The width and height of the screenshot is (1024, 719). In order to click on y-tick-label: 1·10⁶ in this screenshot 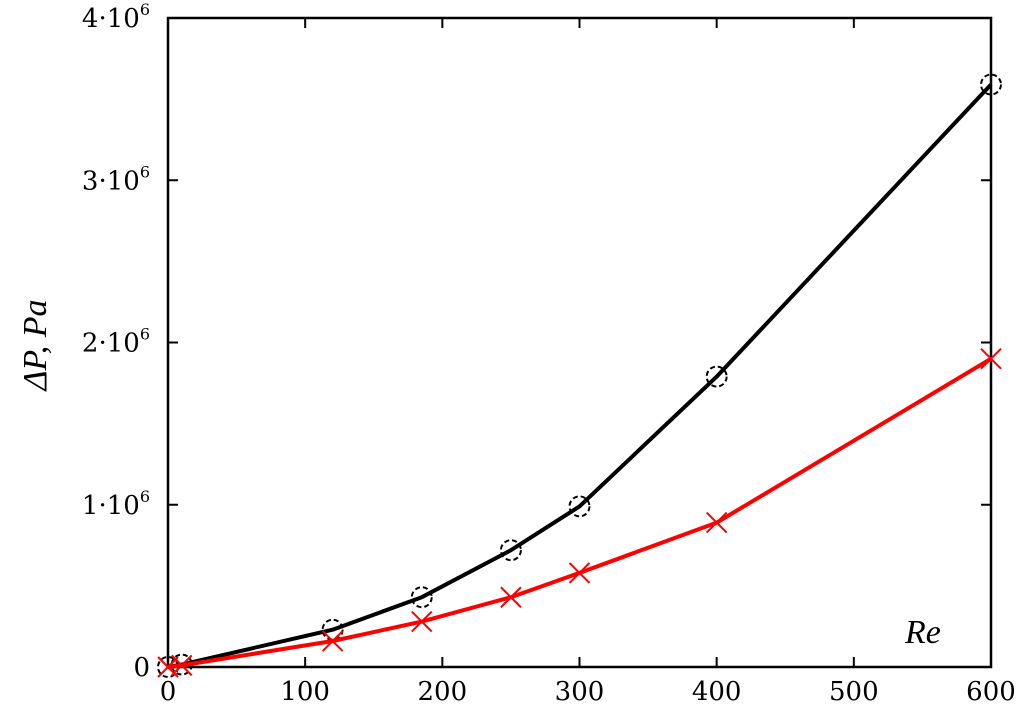, I will do `click(116, 504)`.